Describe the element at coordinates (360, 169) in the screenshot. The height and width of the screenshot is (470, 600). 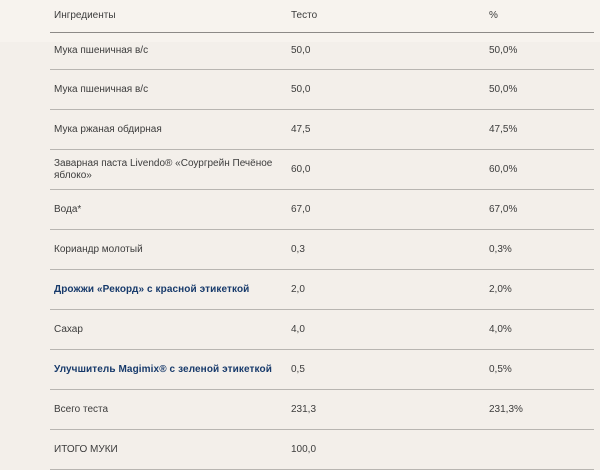
I see `dough-value: 60,0` at that location.